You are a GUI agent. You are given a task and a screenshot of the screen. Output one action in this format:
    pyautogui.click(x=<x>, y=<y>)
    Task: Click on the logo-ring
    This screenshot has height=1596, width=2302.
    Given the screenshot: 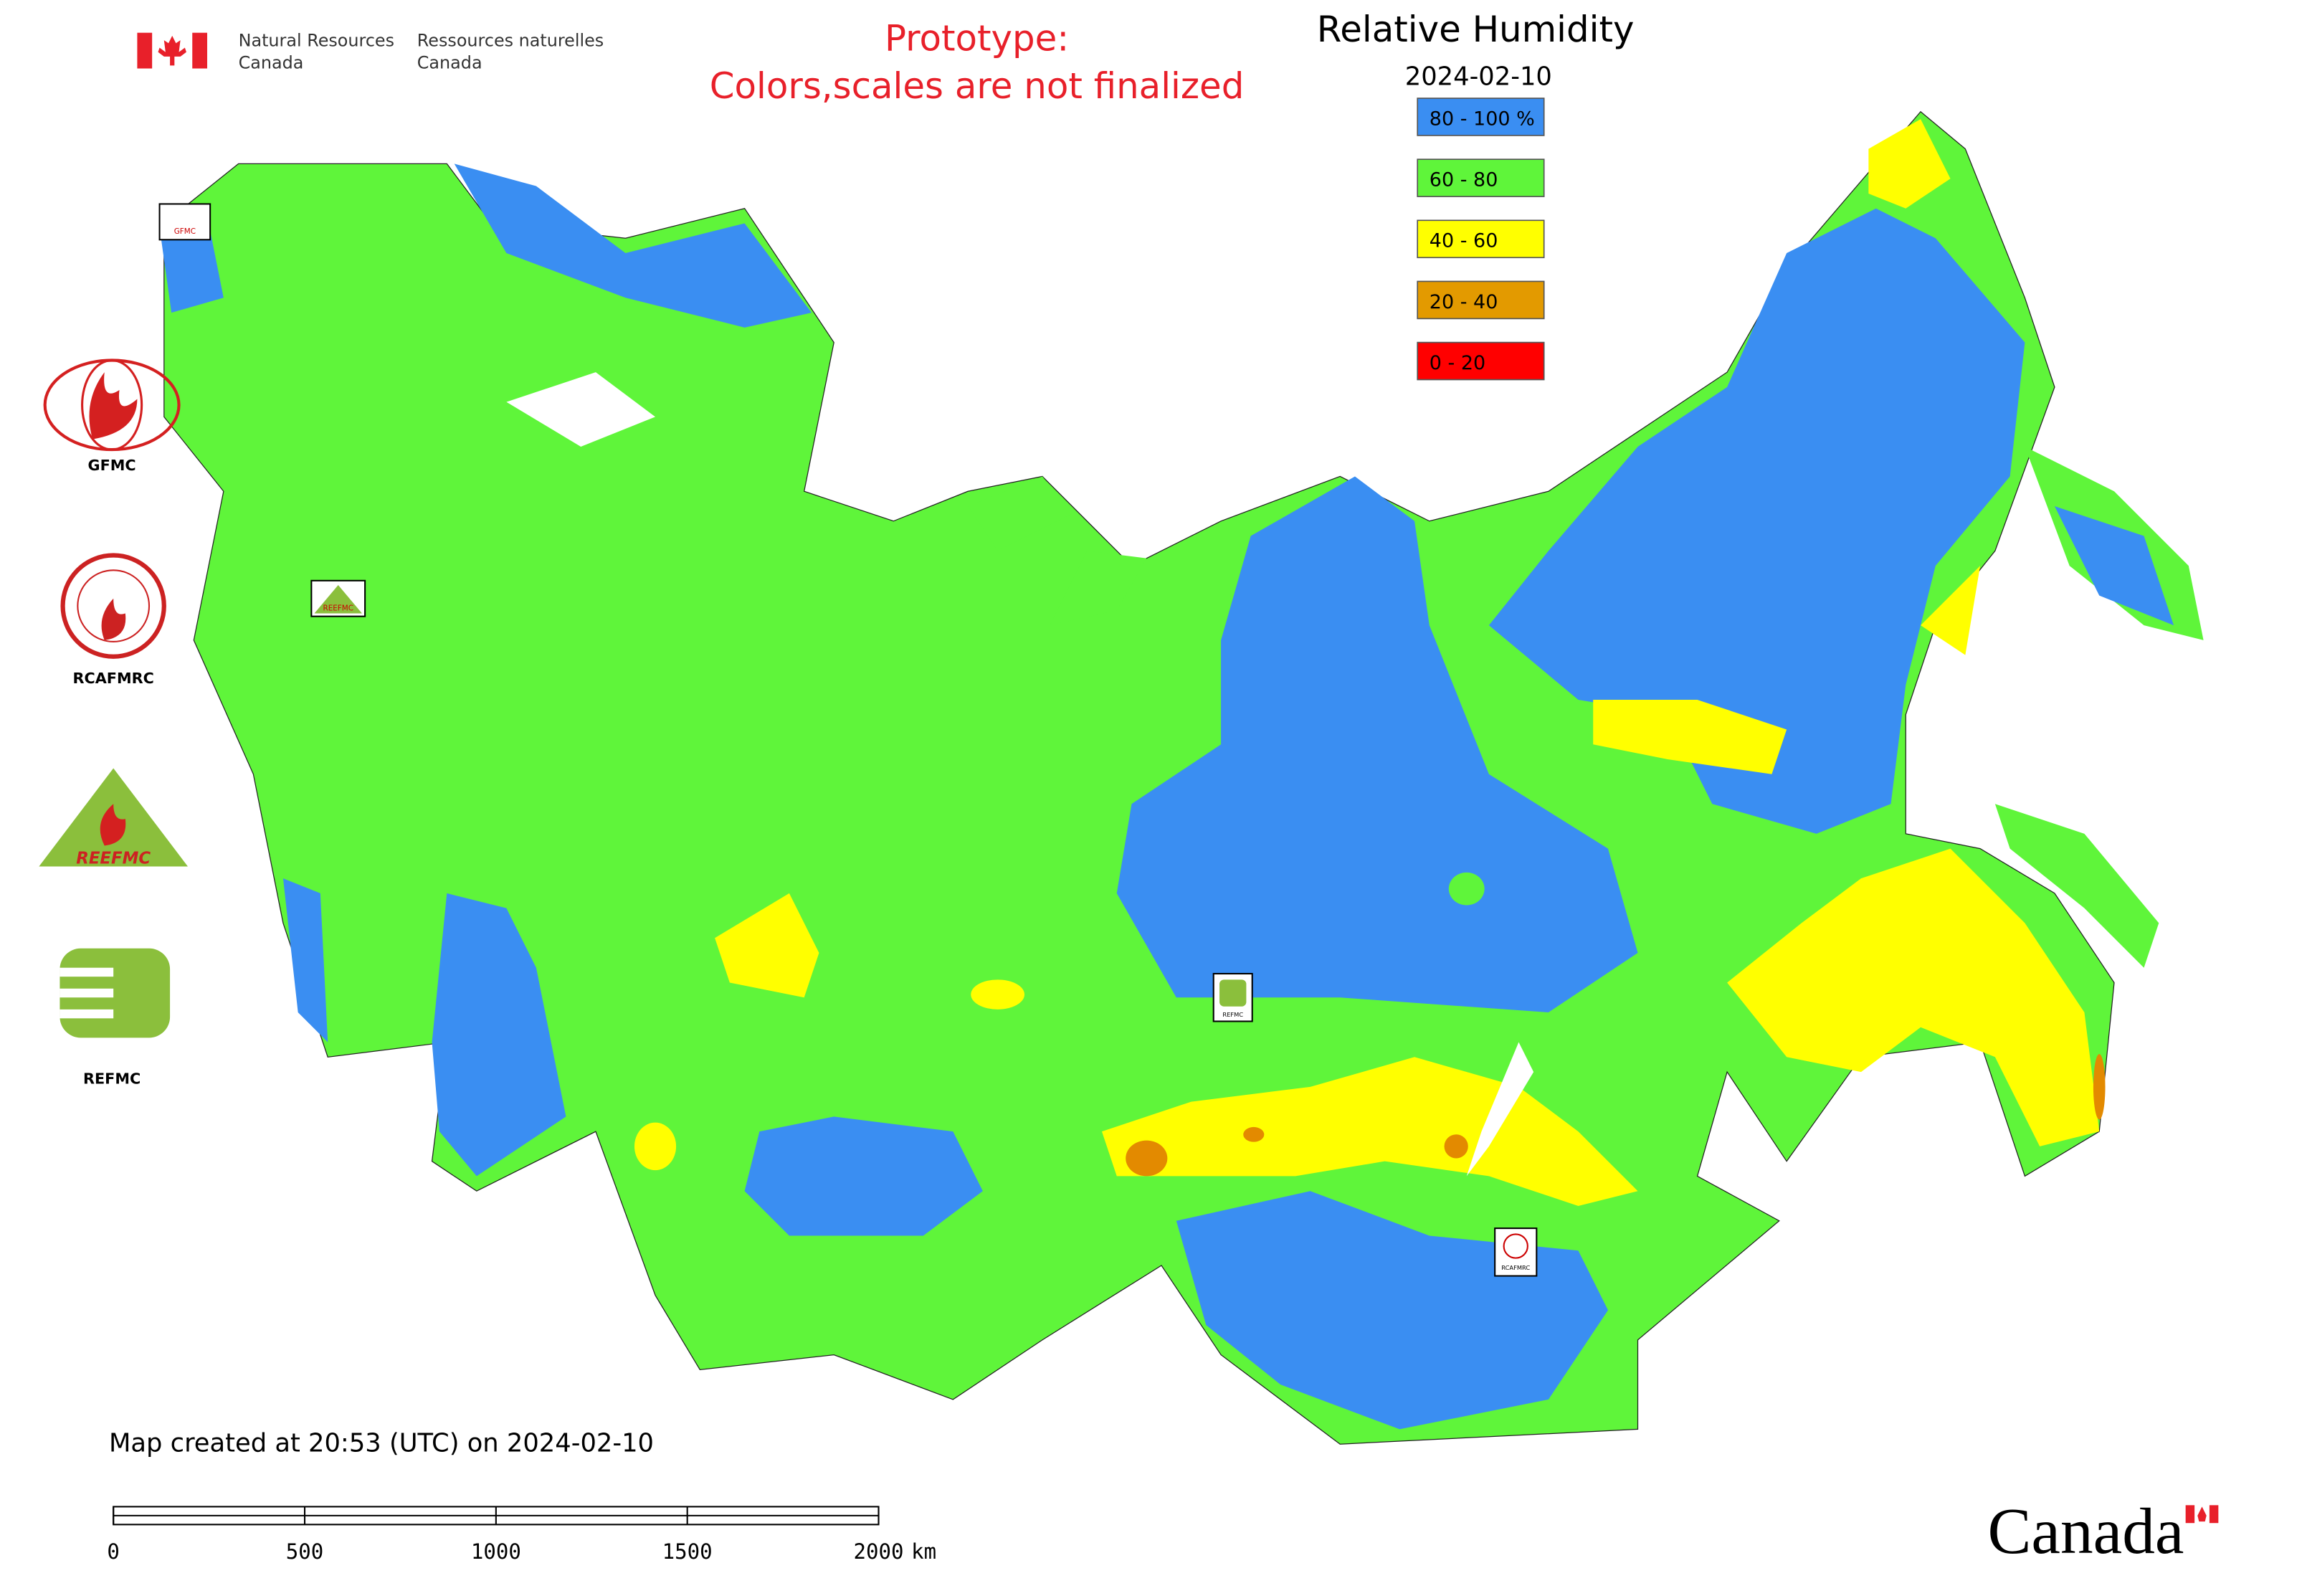 What is the action you would take?
    pyautogui.click(x=114, y=606)
    